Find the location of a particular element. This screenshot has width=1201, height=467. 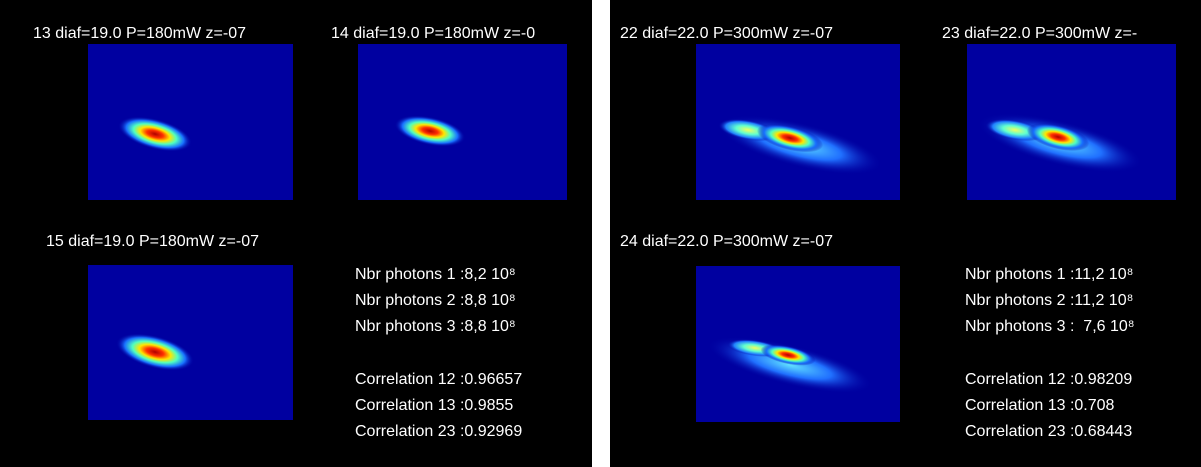

stat-line: Correlation 13 :0.708 is located at coordinates (1040, 405).